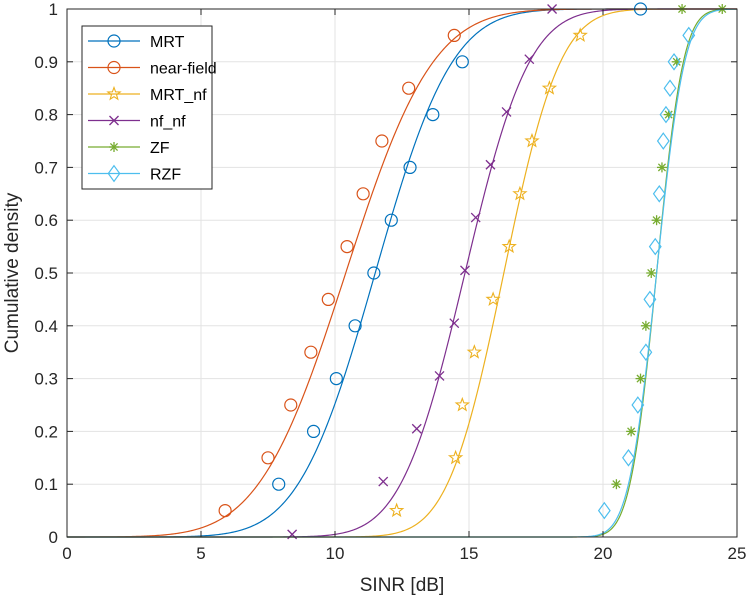  I want to click on legend: MRT near-field MRT_nf nf_nf ZF RZF, so click(149, 107).